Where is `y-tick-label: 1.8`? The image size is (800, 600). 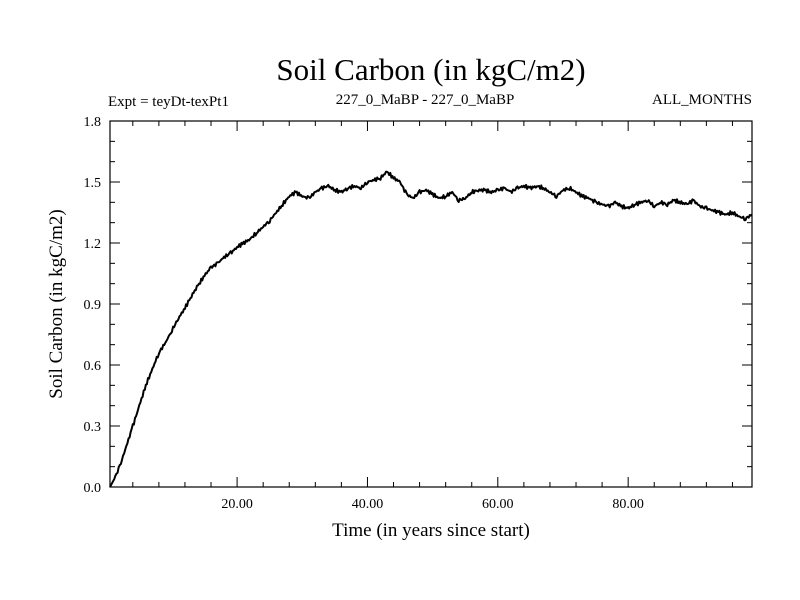 y-tick-label: 1.8 is located at coordinates (93, 122).